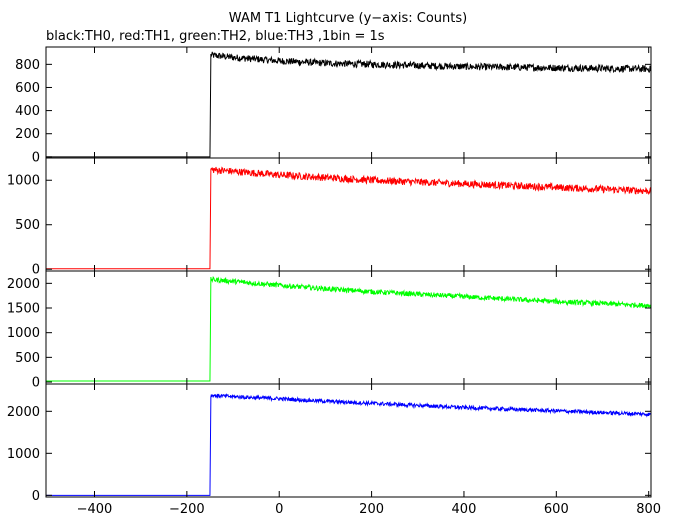 The height and width of the screenshot is (515, 674). I want to click on x-tick-label: −200, so click(187, 508).